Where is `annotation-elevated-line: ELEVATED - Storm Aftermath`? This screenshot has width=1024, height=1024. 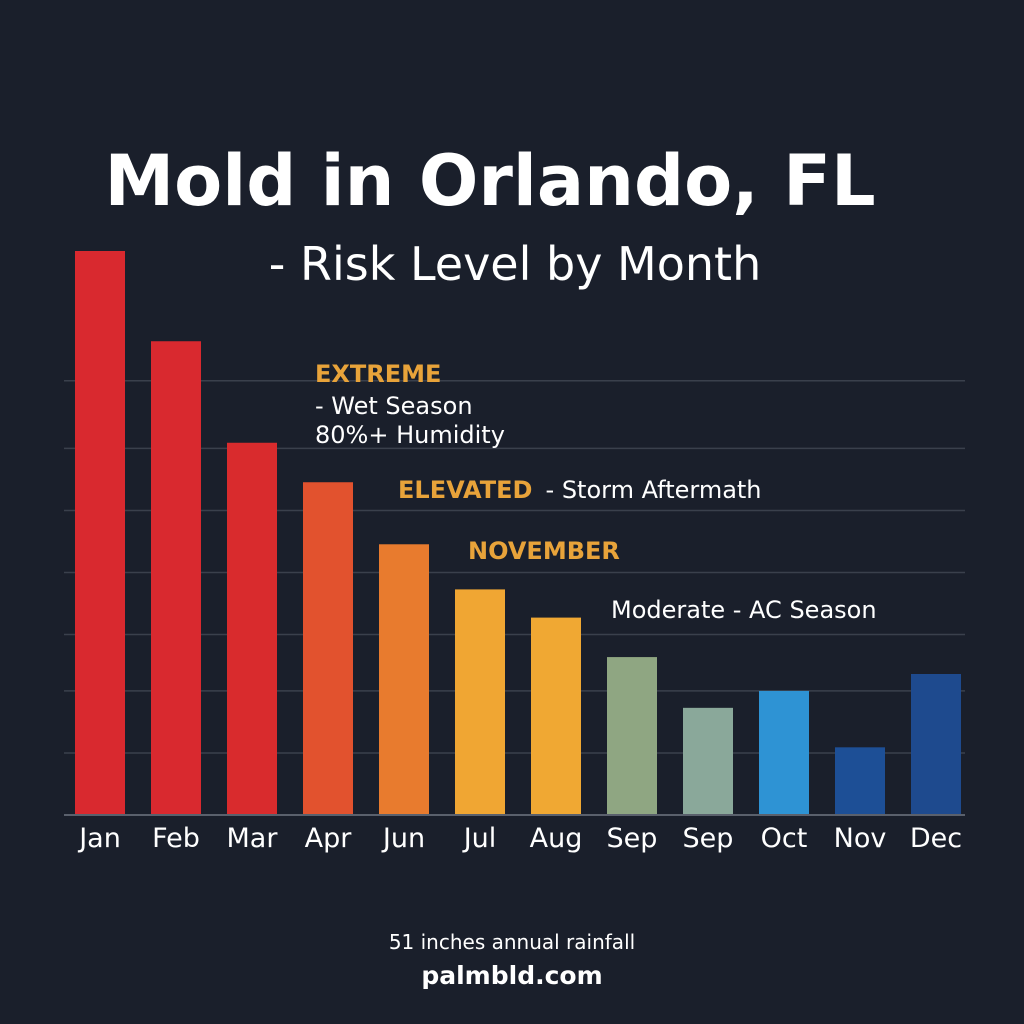 annotation-elevated-line: ELEVATED - Storm Aftermath is located at coordinates (580, 490).